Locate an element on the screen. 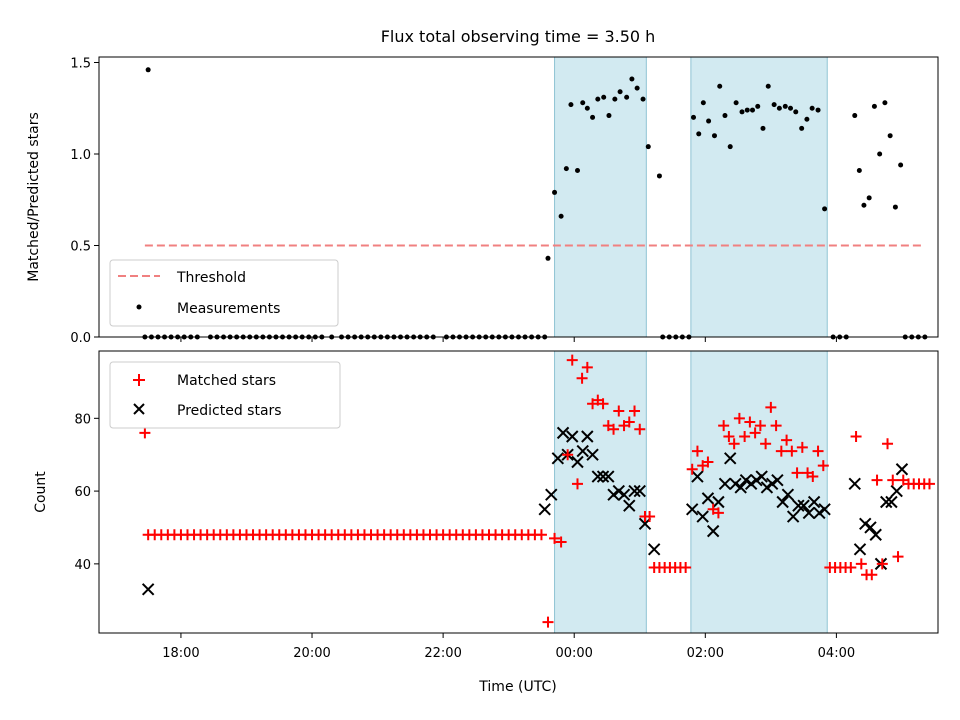  x-tick-label: 04:00 is located at coordinates (836, 653).